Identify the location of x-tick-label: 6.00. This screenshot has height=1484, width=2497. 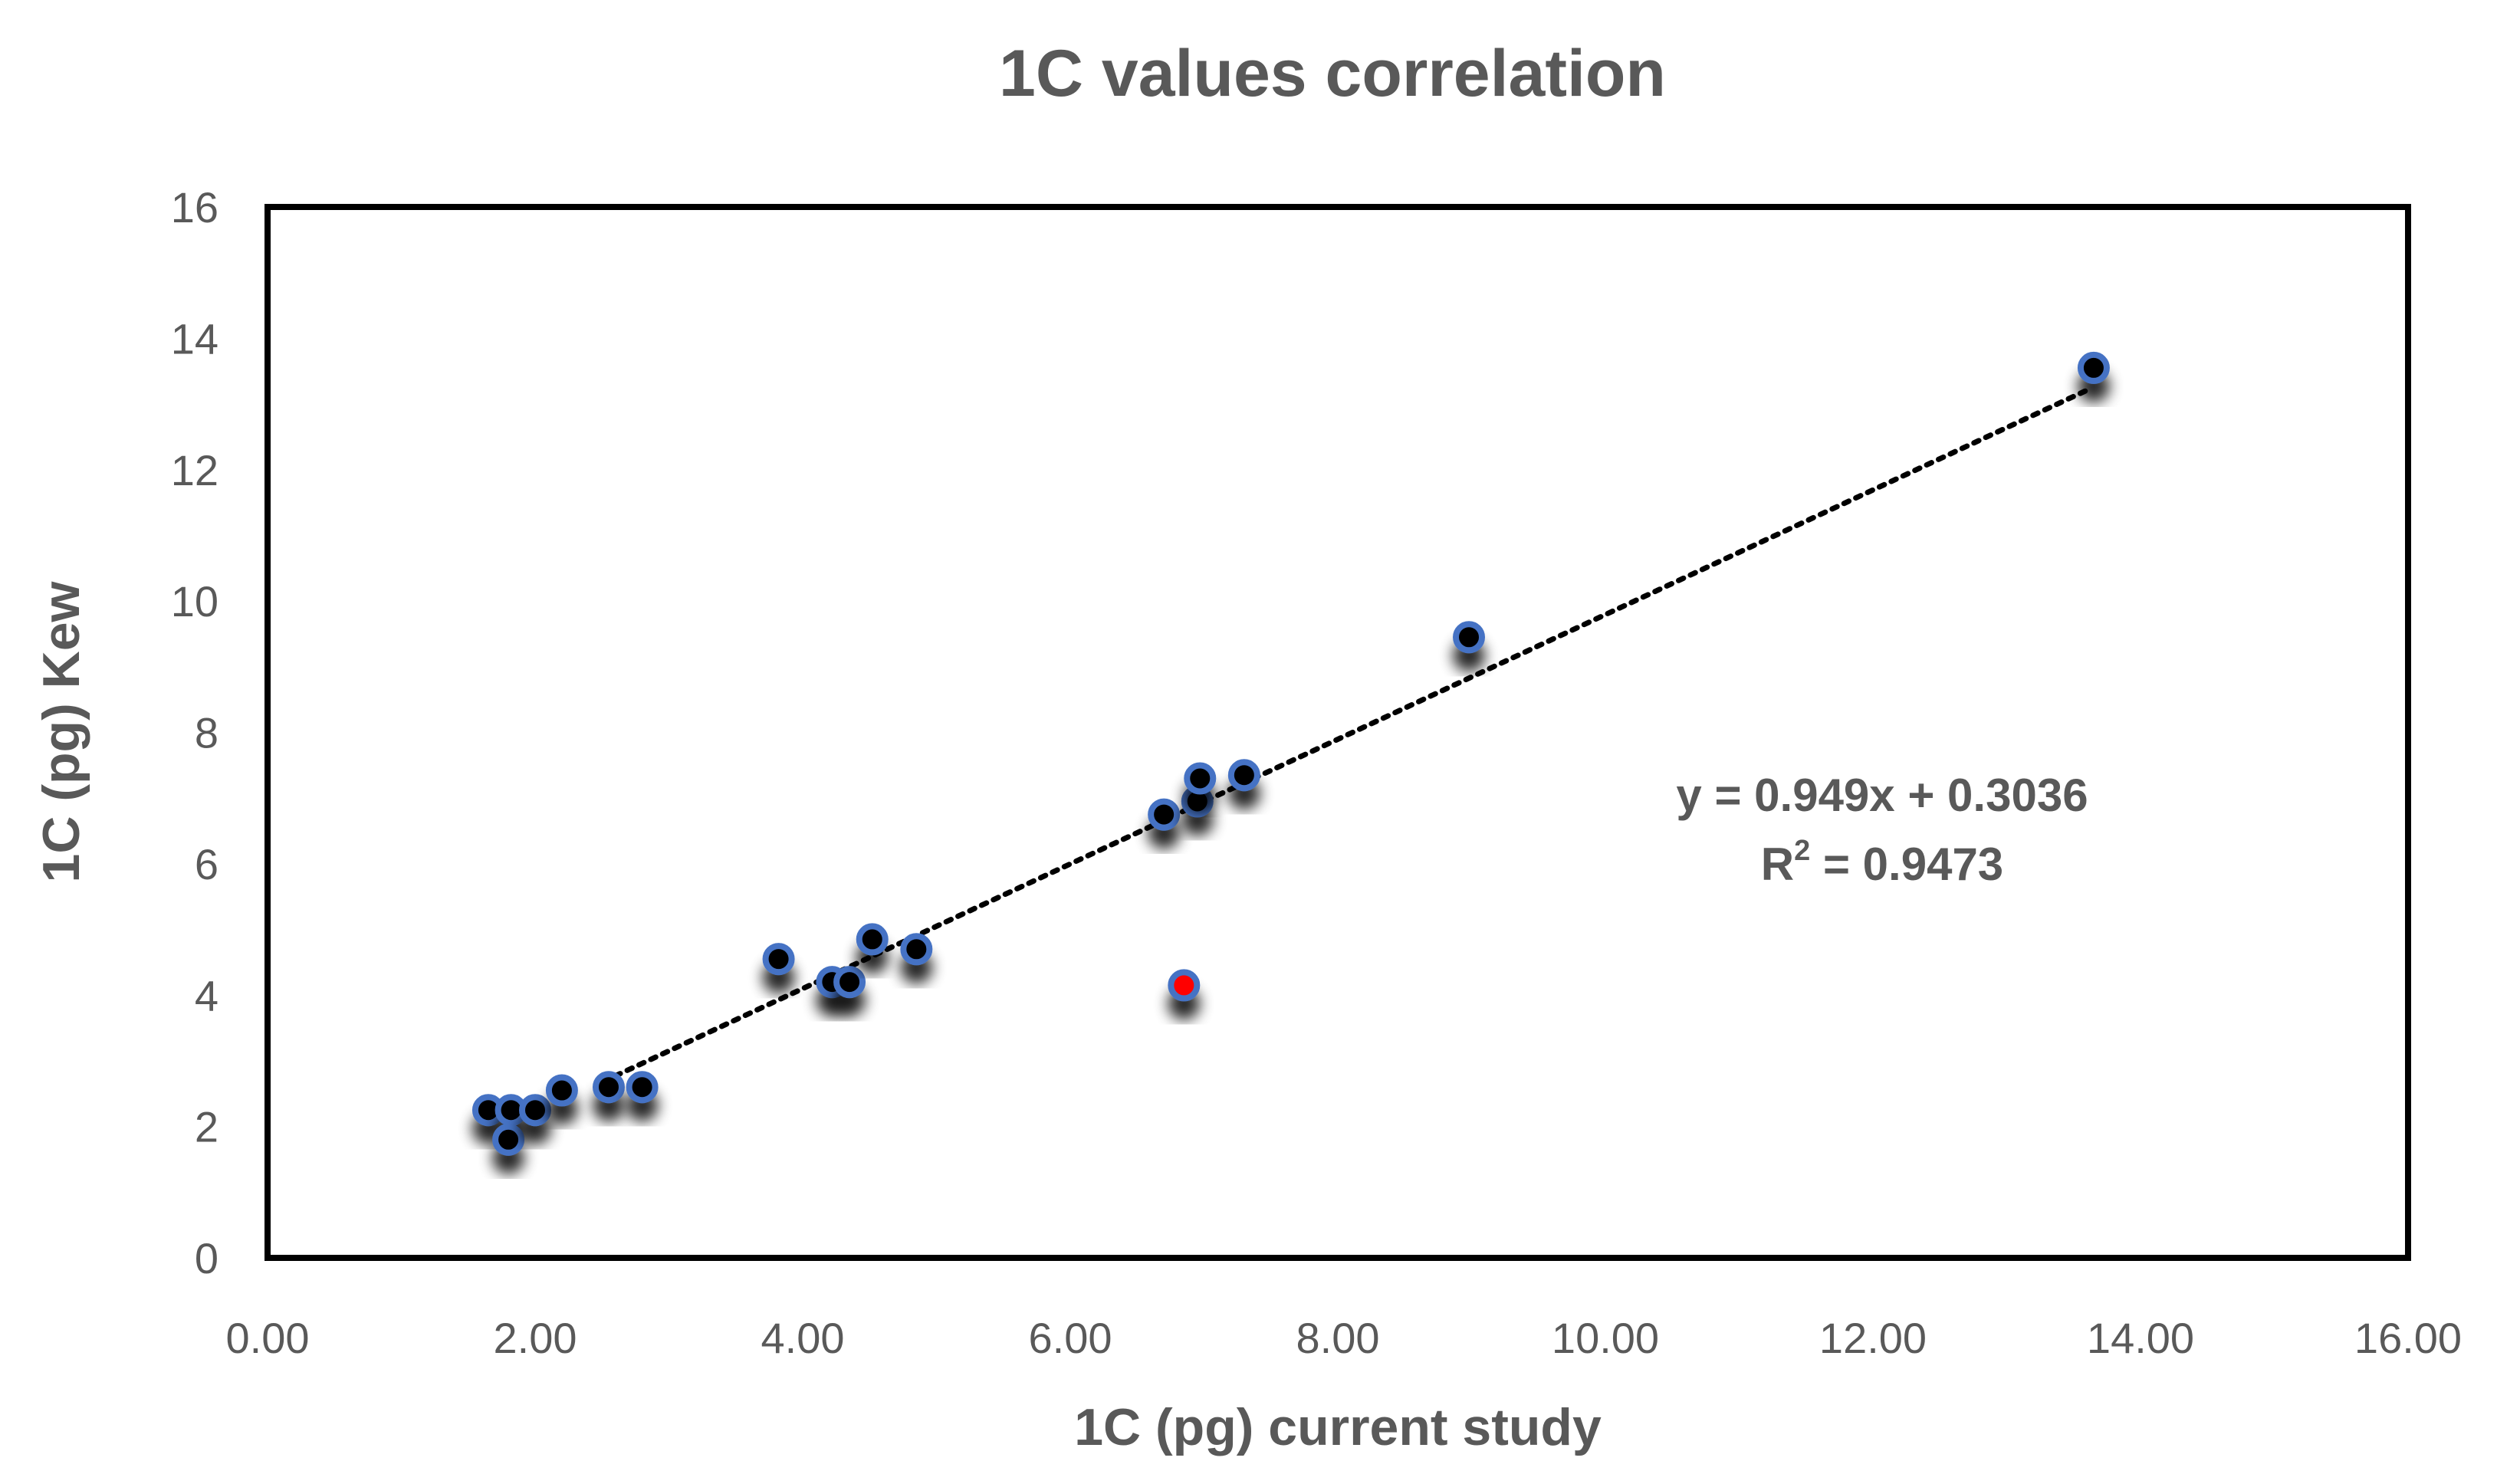
(1071, 1338).